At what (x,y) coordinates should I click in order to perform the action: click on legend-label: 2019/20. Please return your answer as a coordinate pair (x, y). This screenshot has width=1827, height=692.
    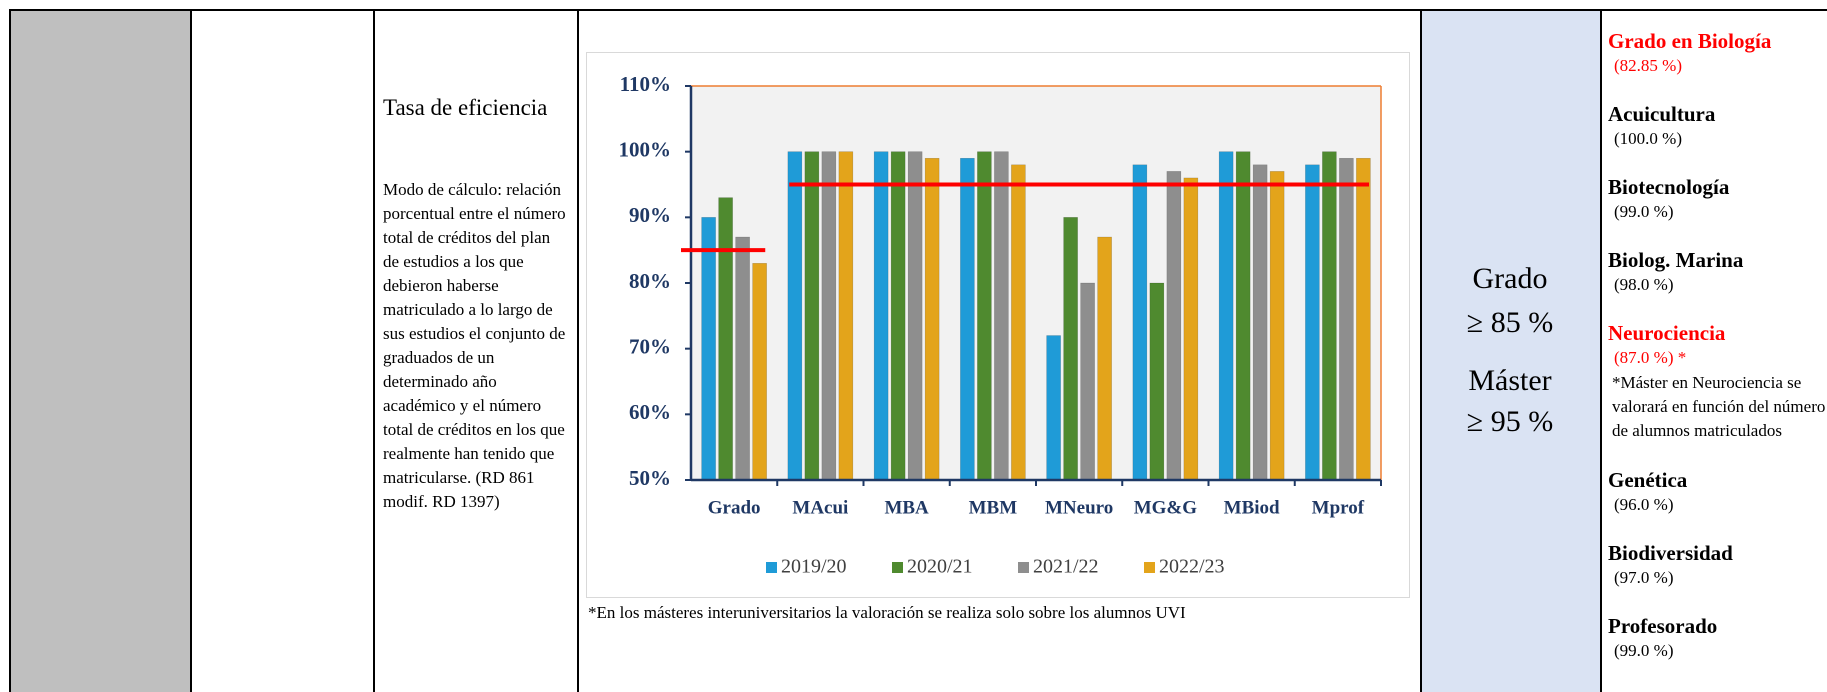
    Looking at the image, I should click on (814, 567).